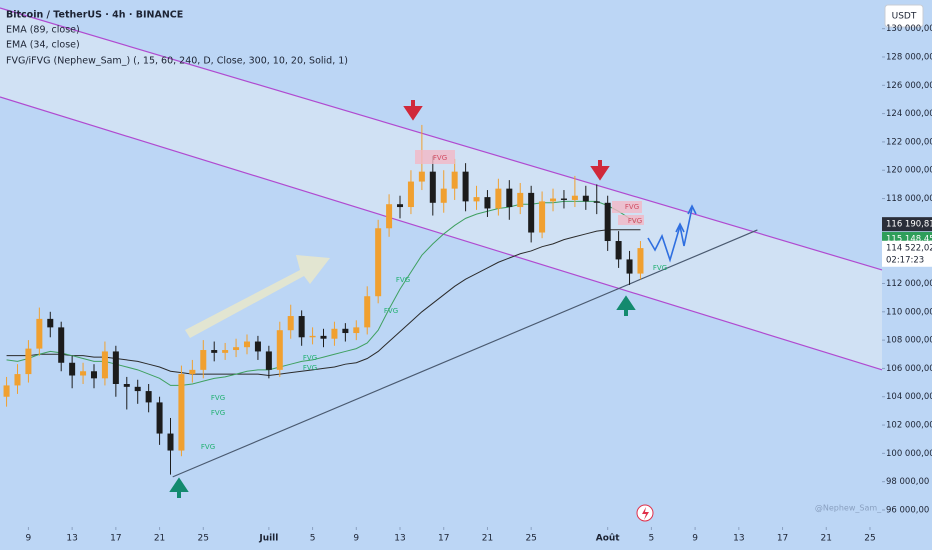  I want to click on currency-label: USDT, so click(904, 17).